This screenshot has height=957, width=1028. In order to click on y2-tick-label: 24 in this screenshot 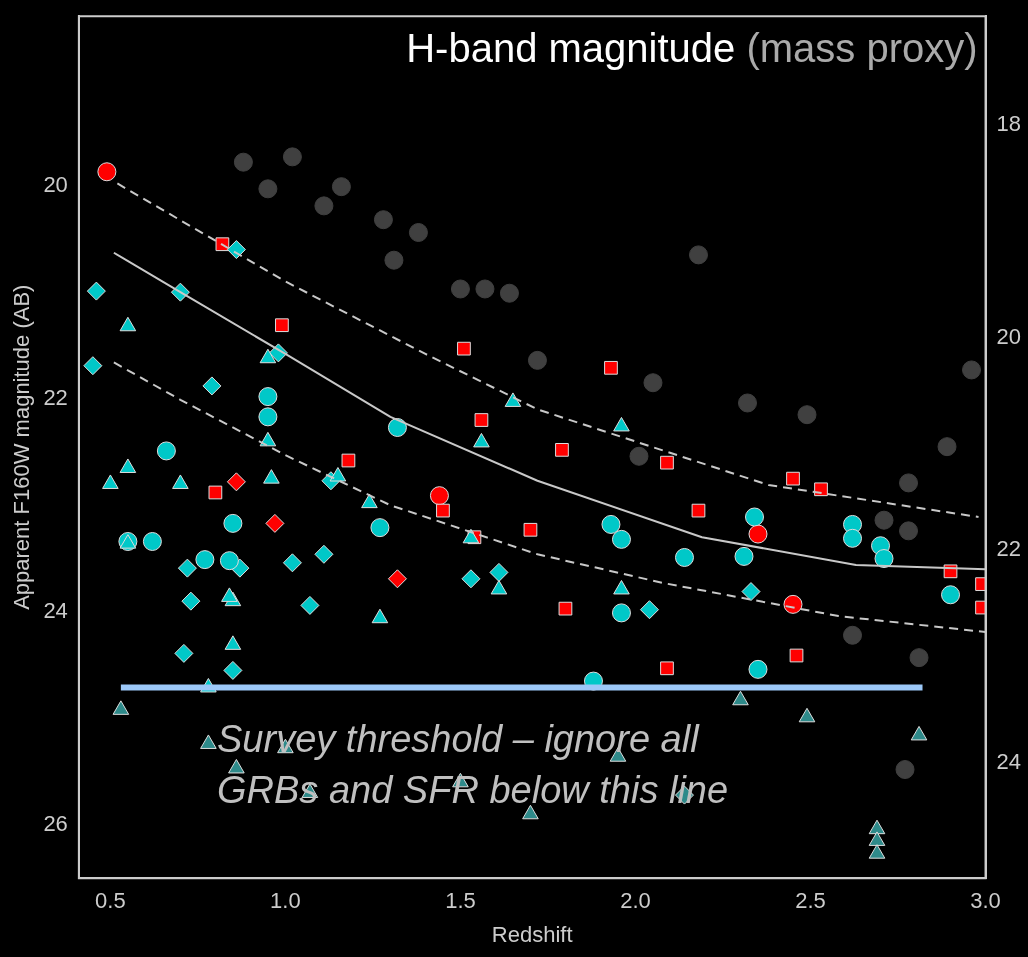, I will do `click(1009, 762)`.